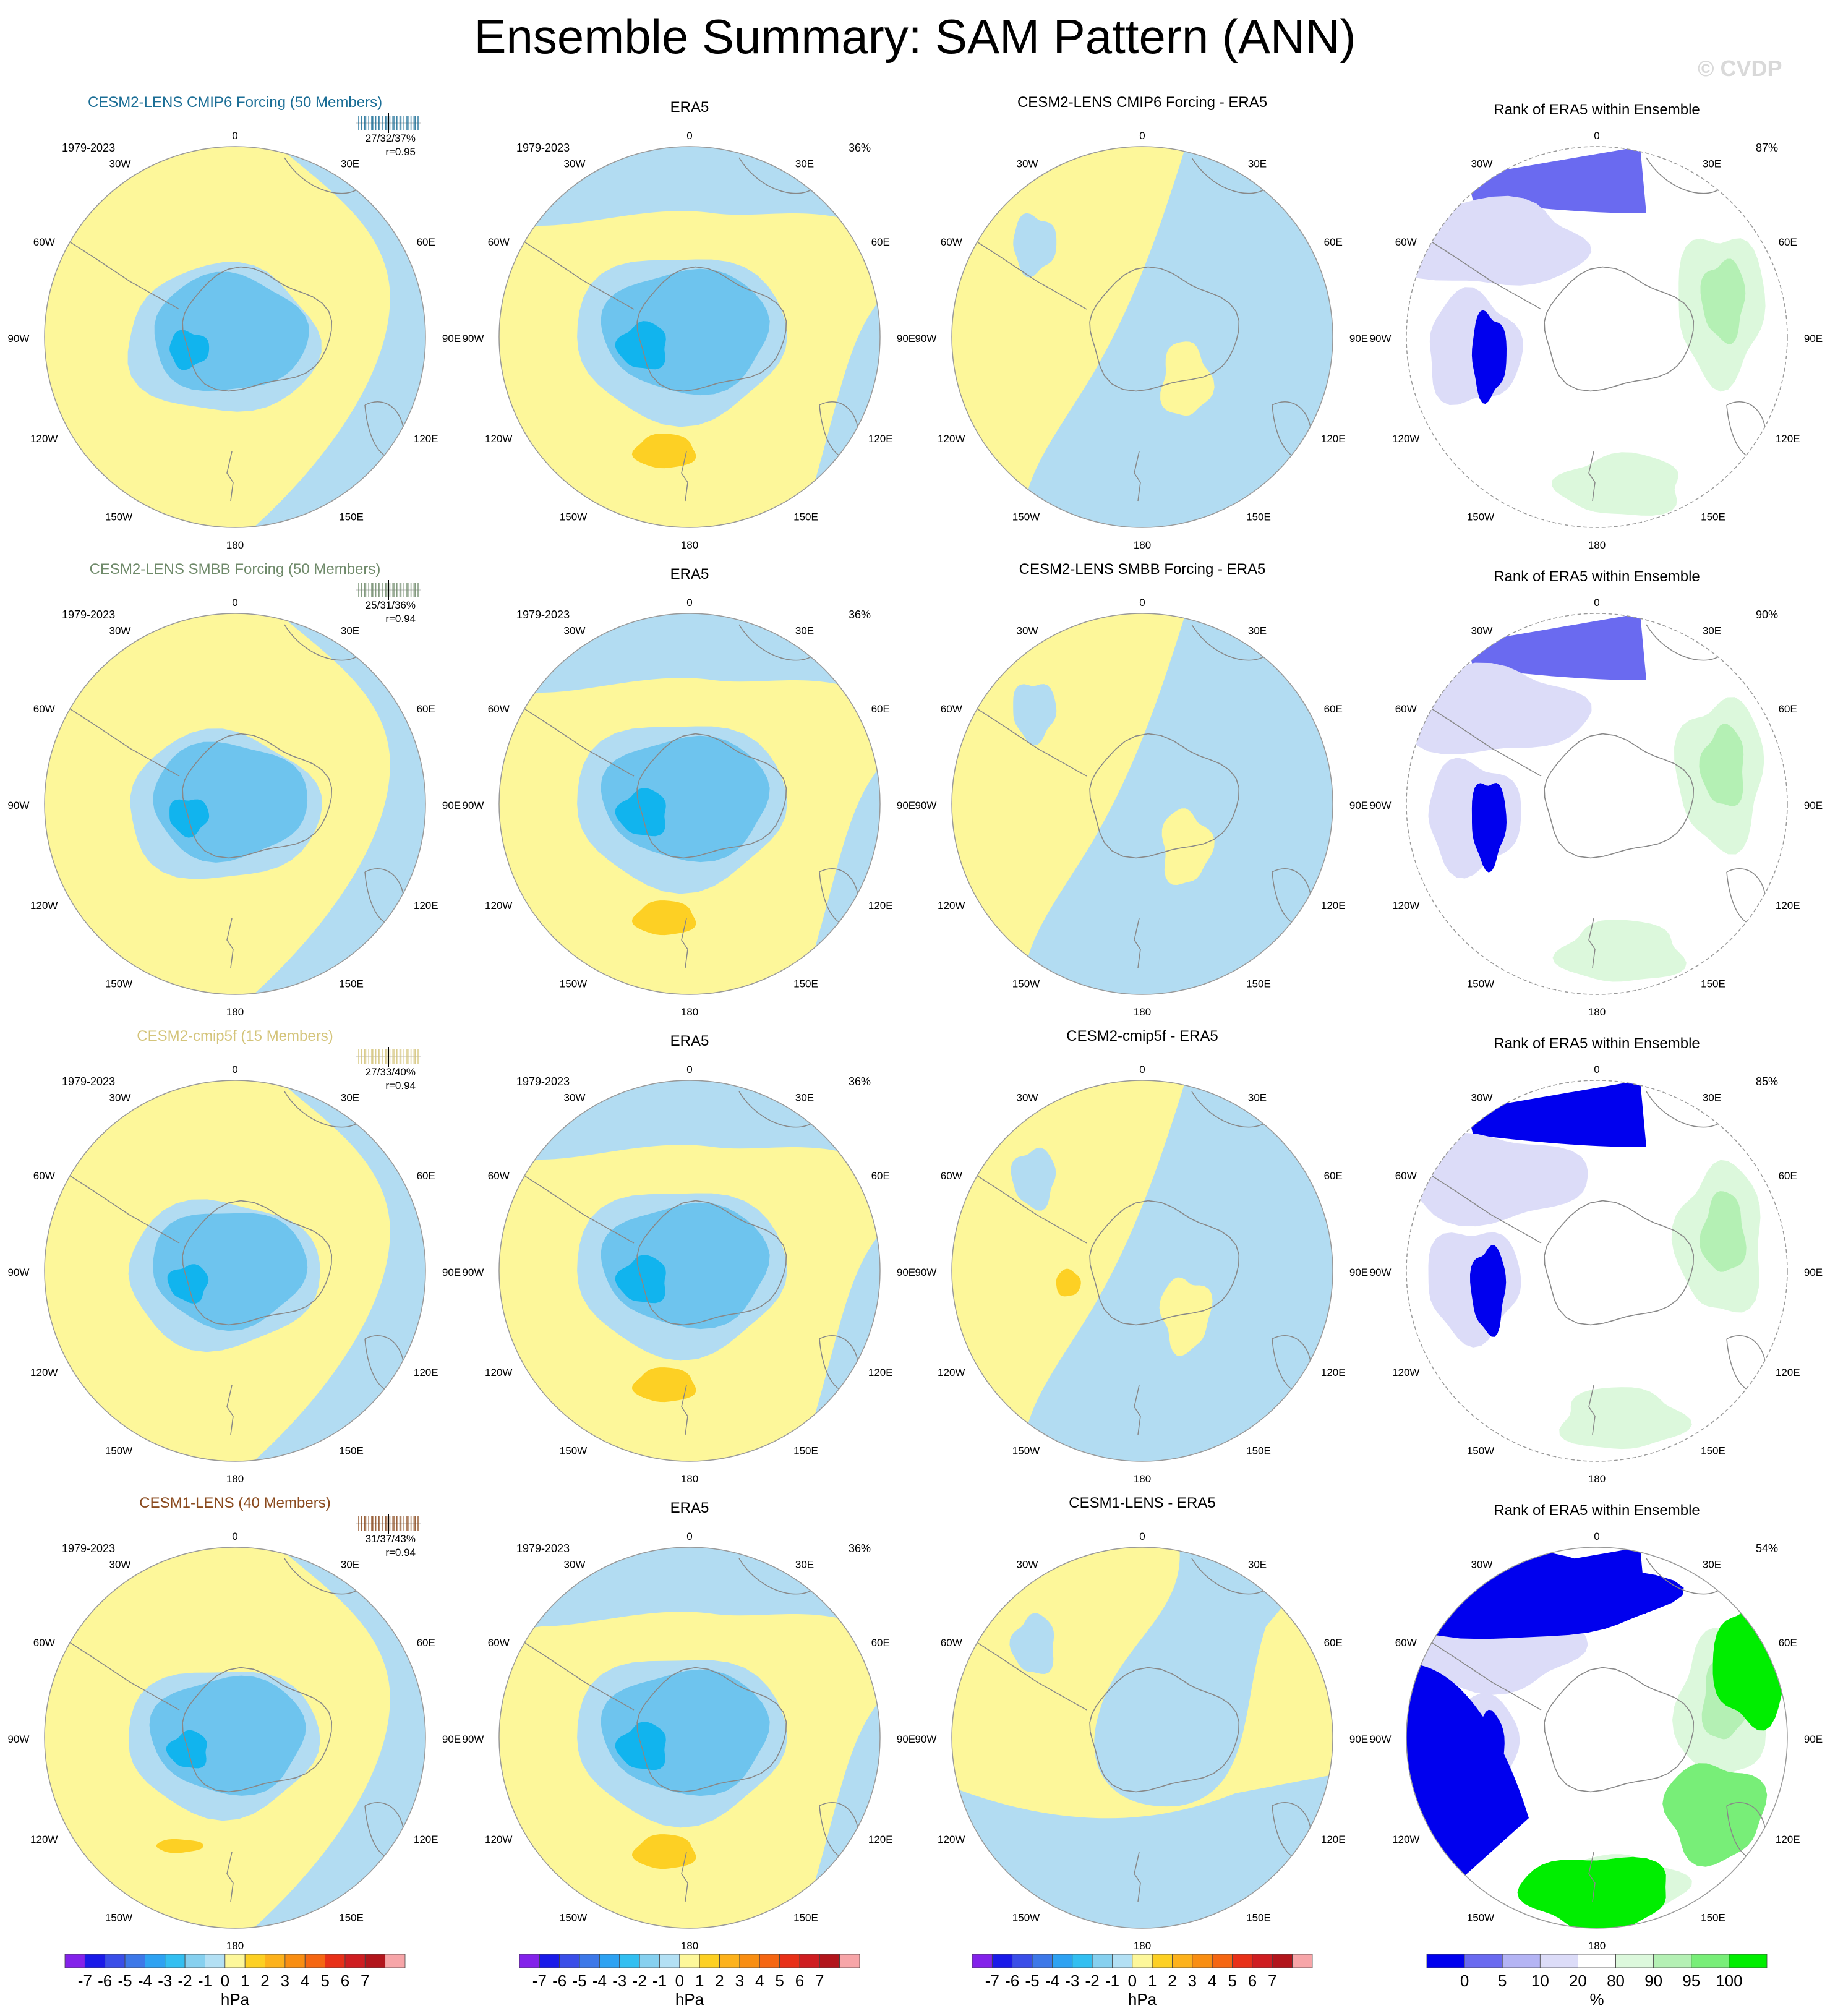 The width and height of the screenshot is (1830, 2016). I want to click on hpa-colorbar: -7 -6 -5 -4 -3 -2 -1 0 1 2 3 4 5 6 7 hPa, so click(235, 1981).